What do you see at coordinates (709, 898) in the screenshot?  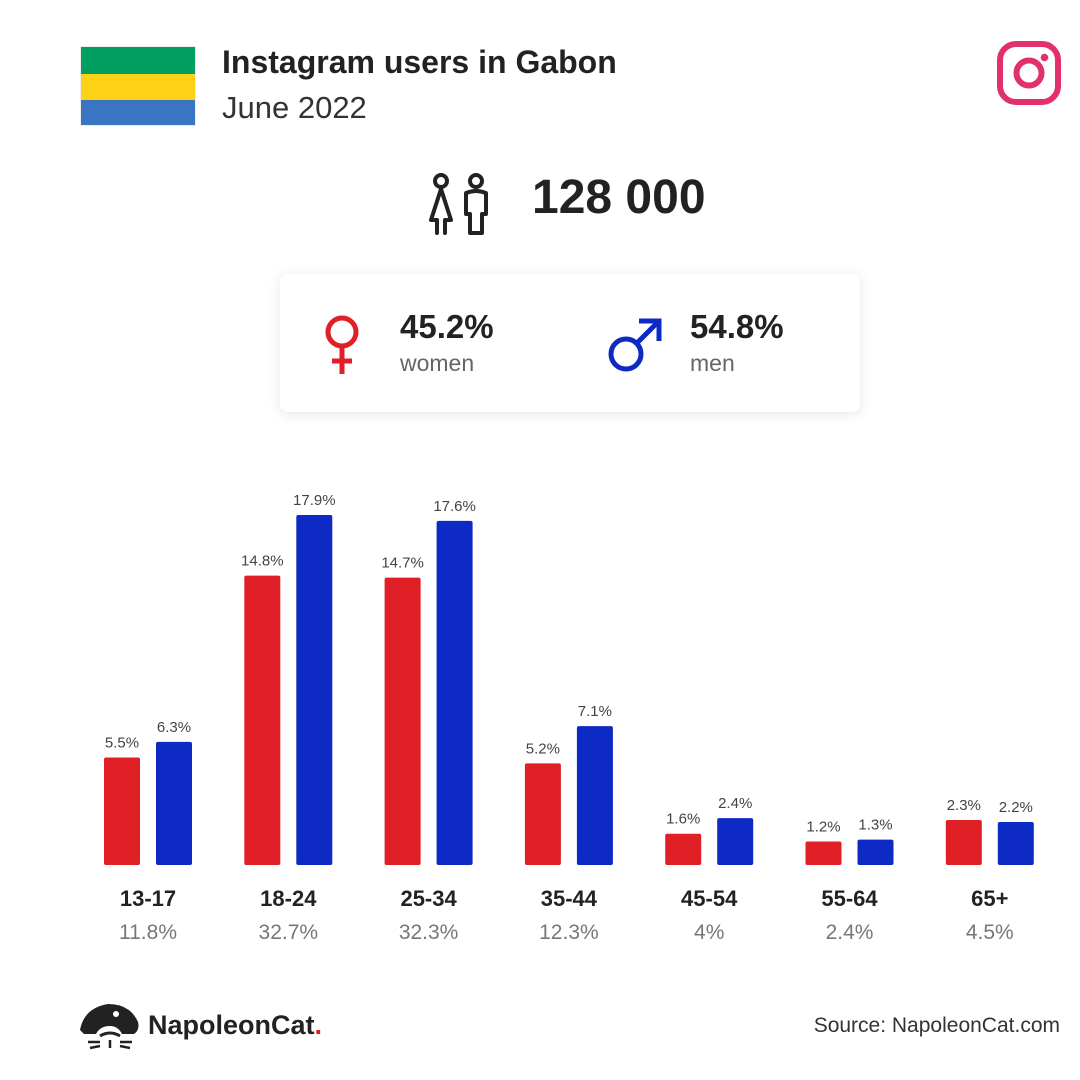 I see `category-label-45-54: 45-54` at bounding box center [709, 898].